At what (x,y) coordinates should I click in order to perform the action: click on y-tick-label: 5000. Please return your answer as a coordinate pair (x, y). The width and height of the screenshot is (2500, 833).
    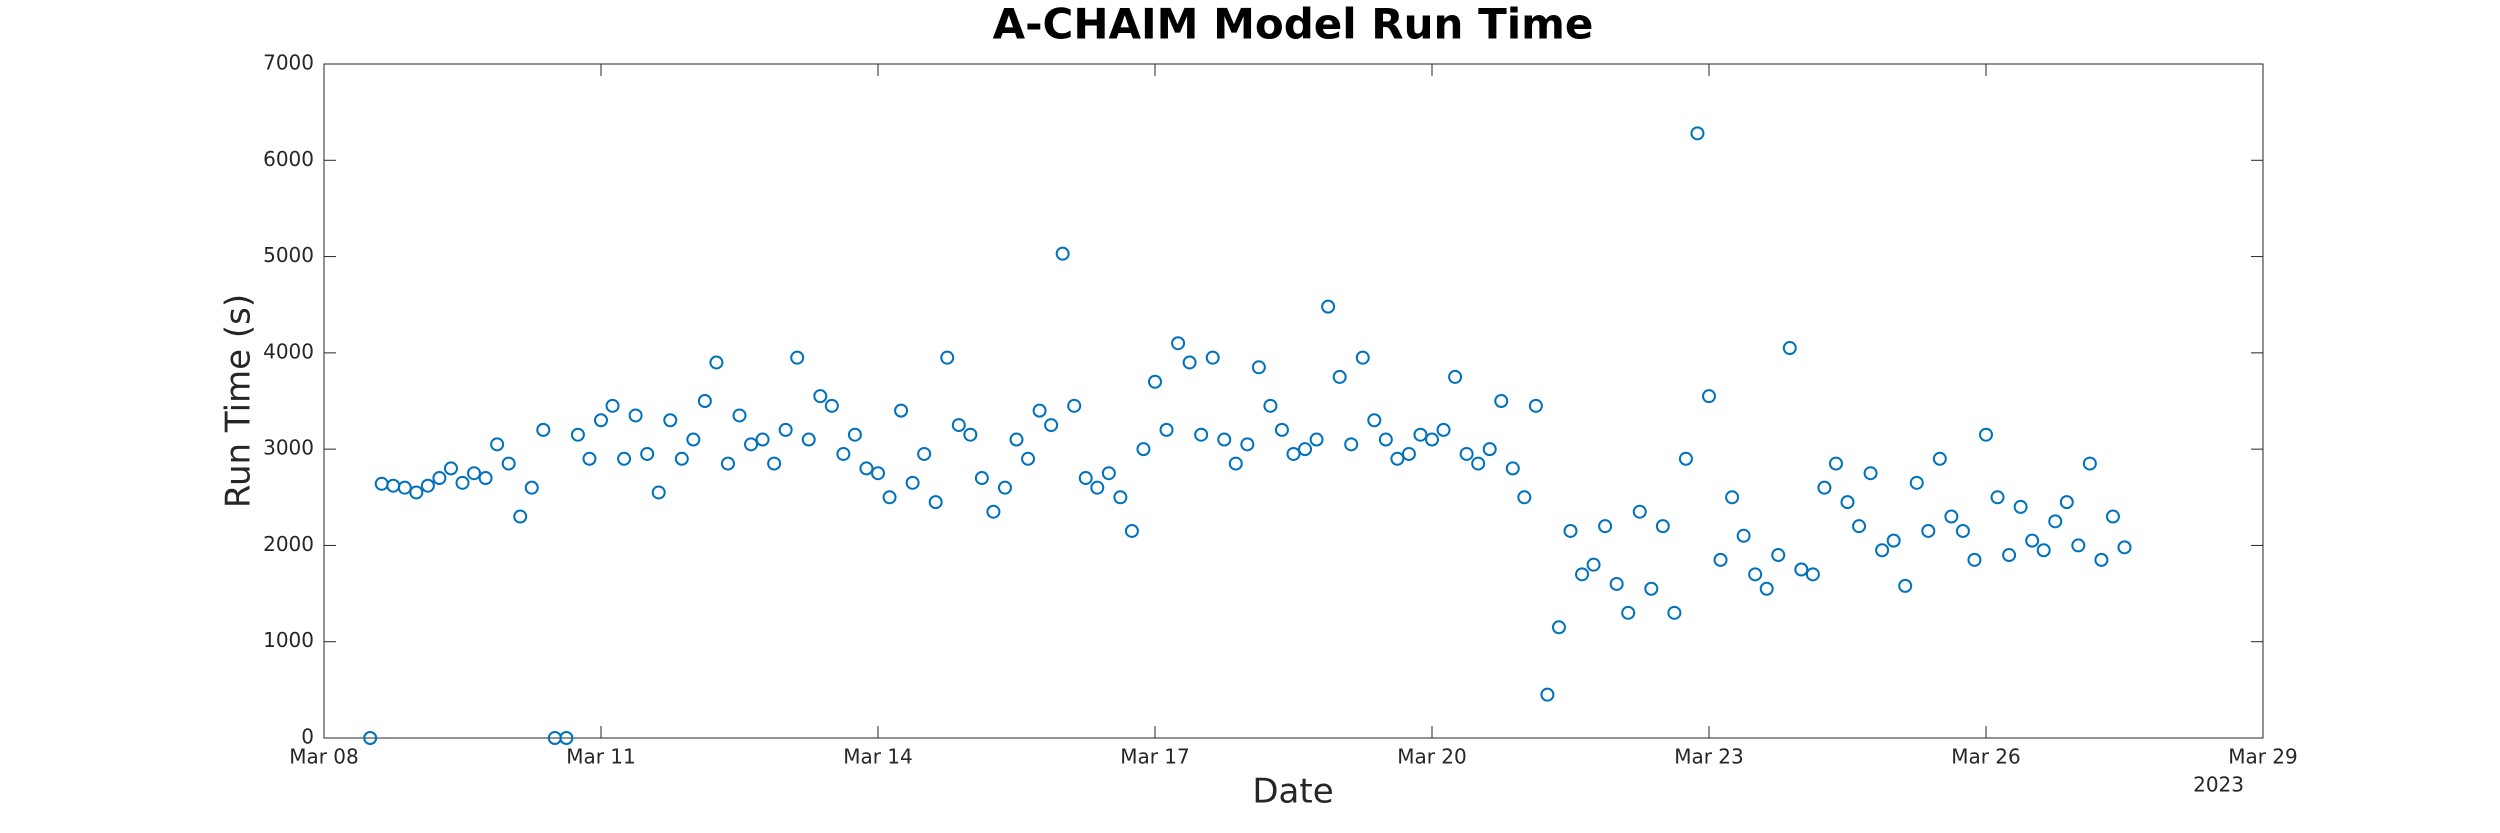
    Looking at the image, I should click on (288, 255).